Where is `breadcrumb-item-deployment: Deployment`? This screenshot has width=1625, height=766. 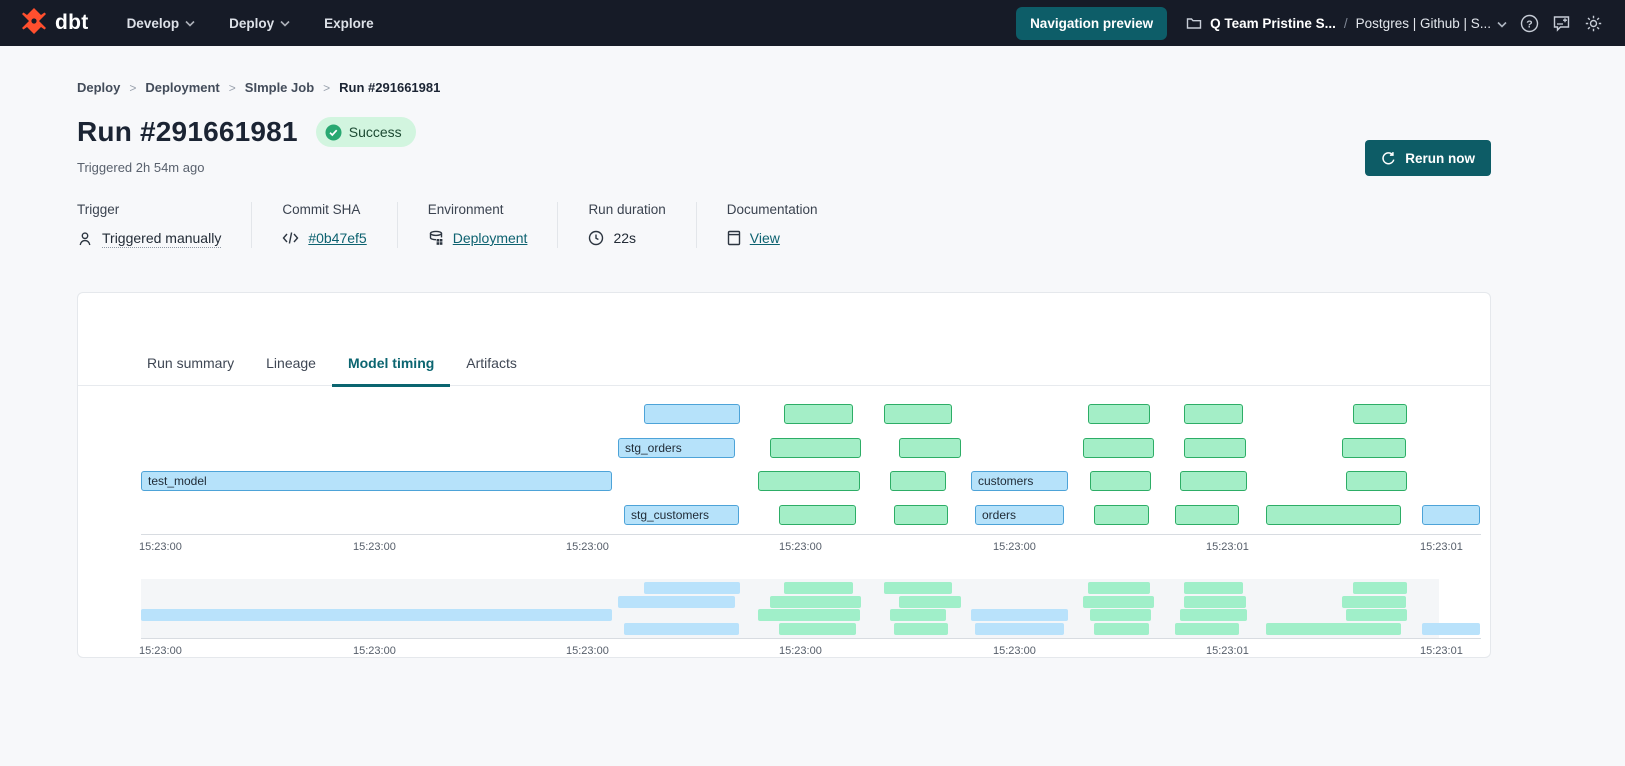 breadcrumb-item-deployment: Deployment is located at coordinates (182, 87).